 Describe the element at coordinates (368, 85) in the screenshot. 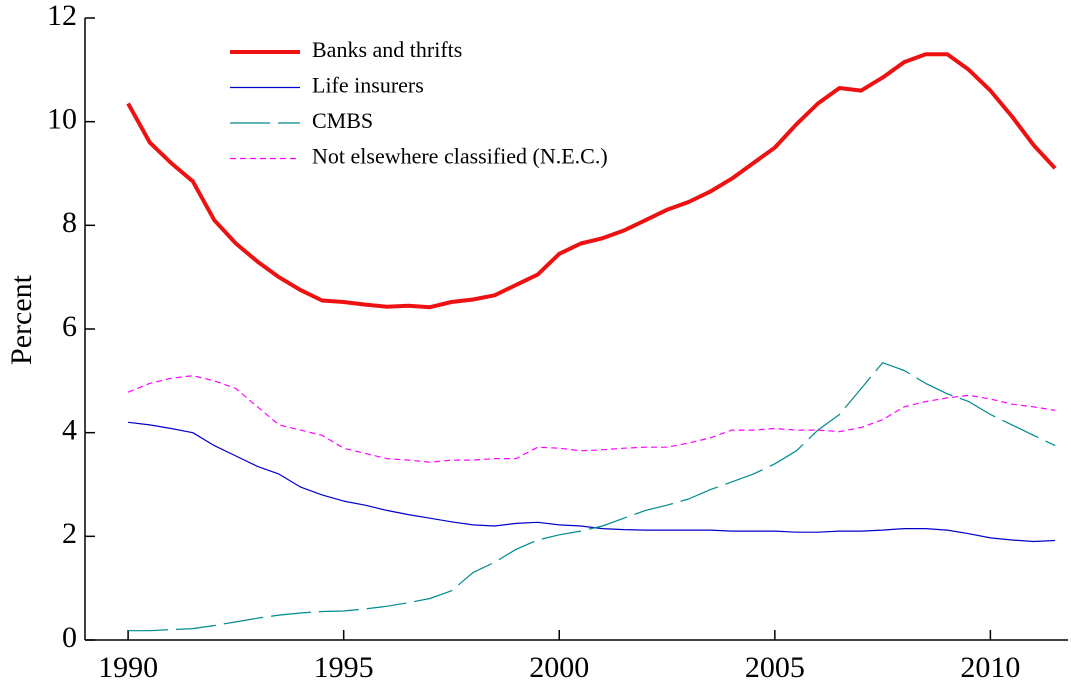

I see `legend-label: Life insurers` at that location.